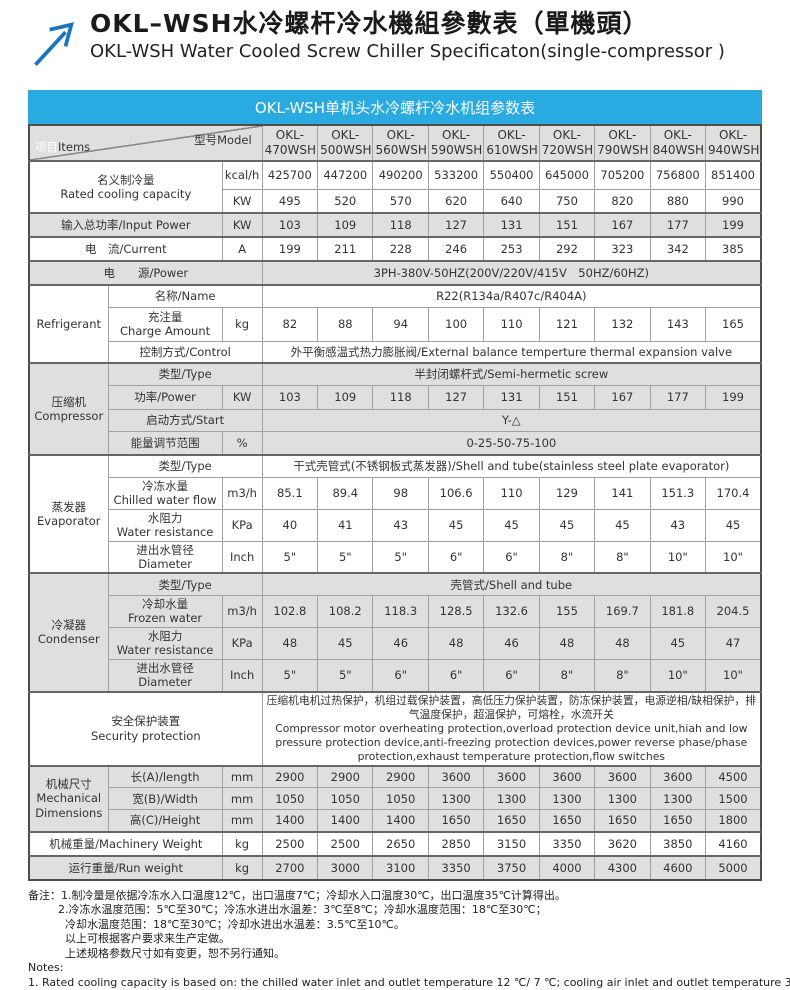 This screenshot has width=790, height=990. Describe the element at coordinates (622, 143) in the screenshot. I see `model-header-cell: OKL- 790WSH` at that location.